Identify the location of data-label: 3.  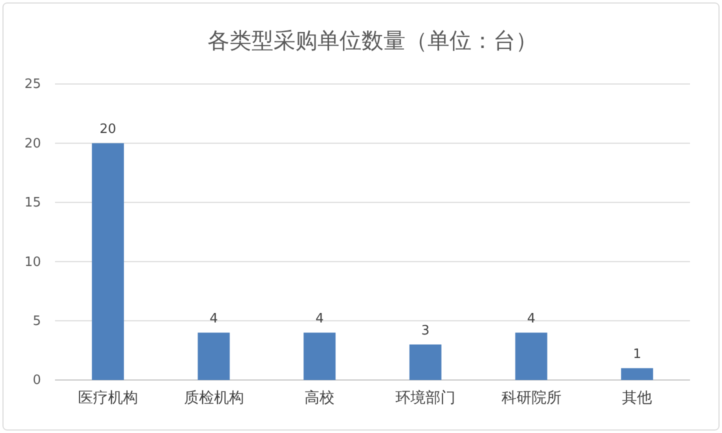
(425, 330).